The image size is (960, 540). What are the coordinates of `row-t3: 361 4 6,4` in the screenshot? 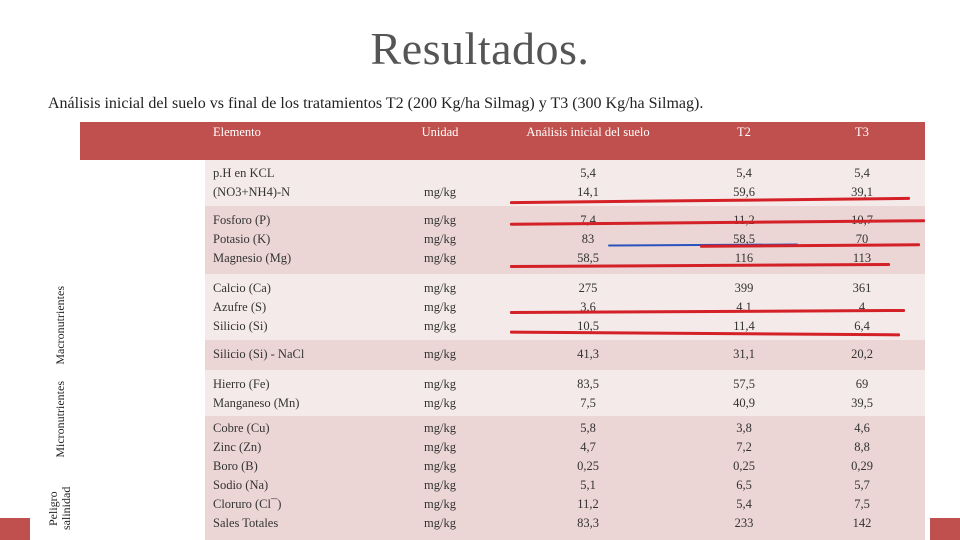 It's located at (862, 307).